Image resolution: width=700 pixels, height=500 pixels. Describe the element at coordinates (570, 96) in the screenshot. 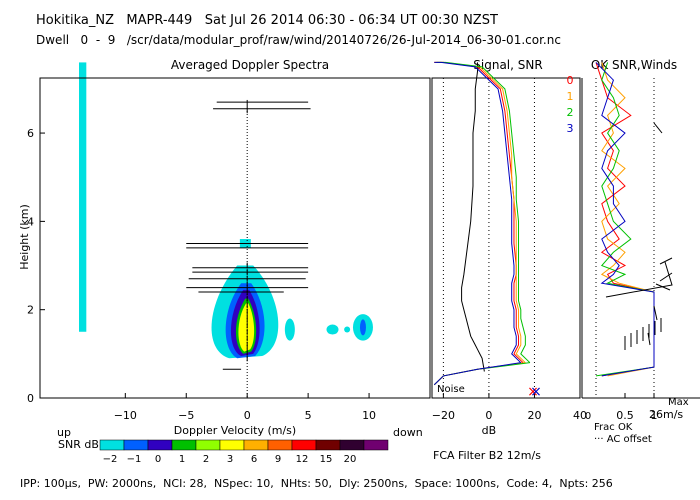

I see `snr-legend-1: 1` at that location.